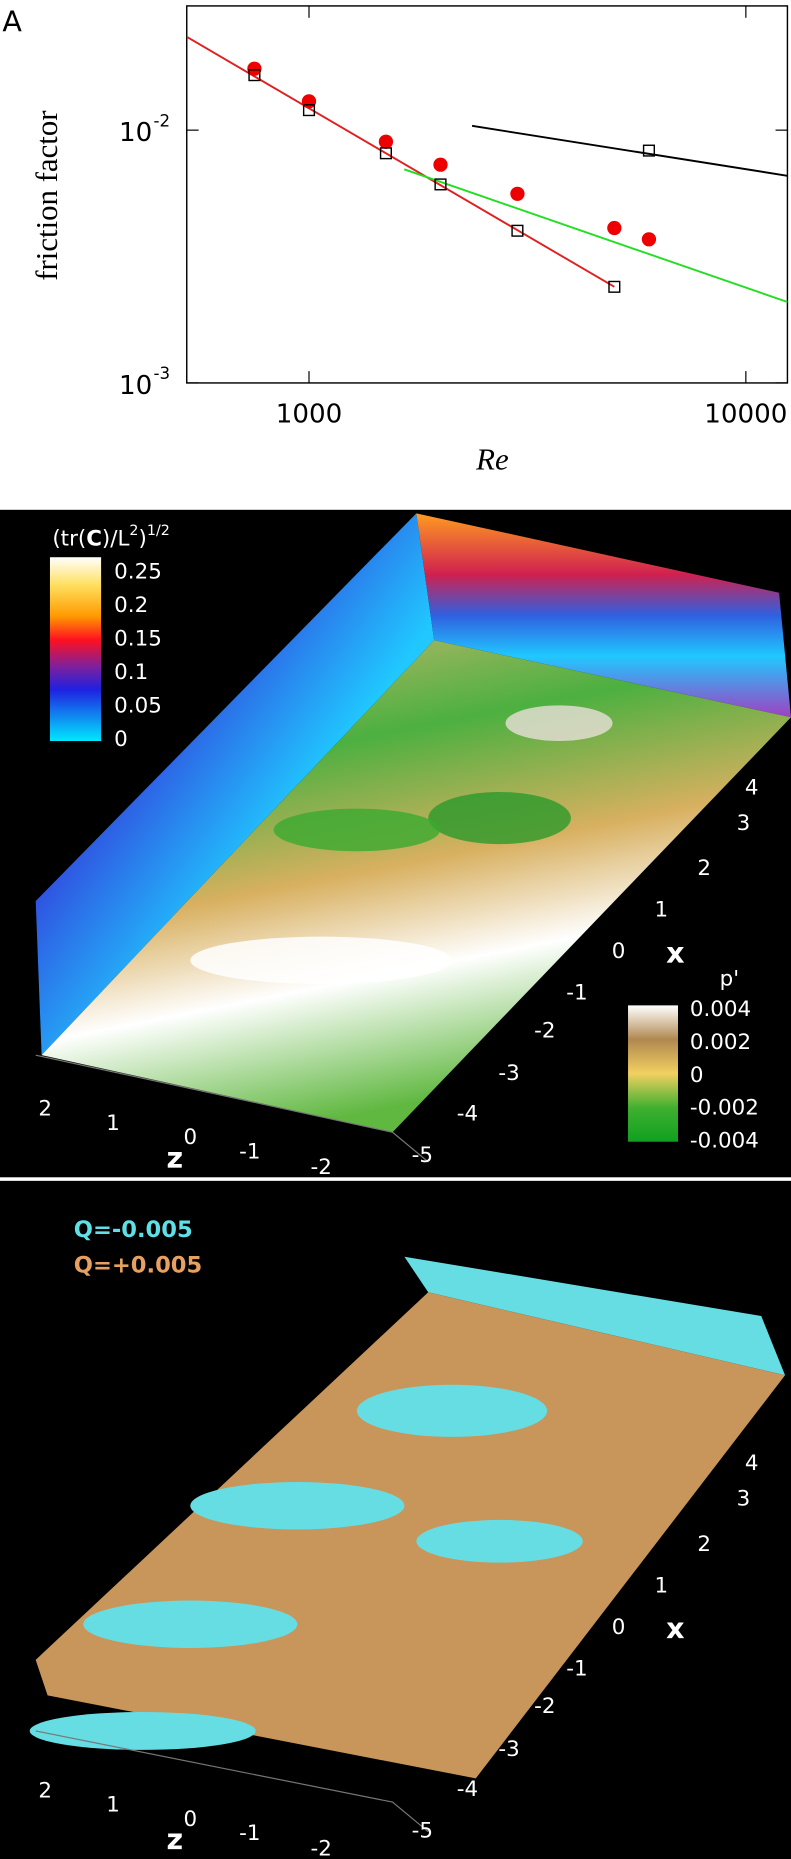 The image size is (791, 1859). Describe the element at coordinates (12, 528) in the screenshot. I see `panel-label: B` at that location.